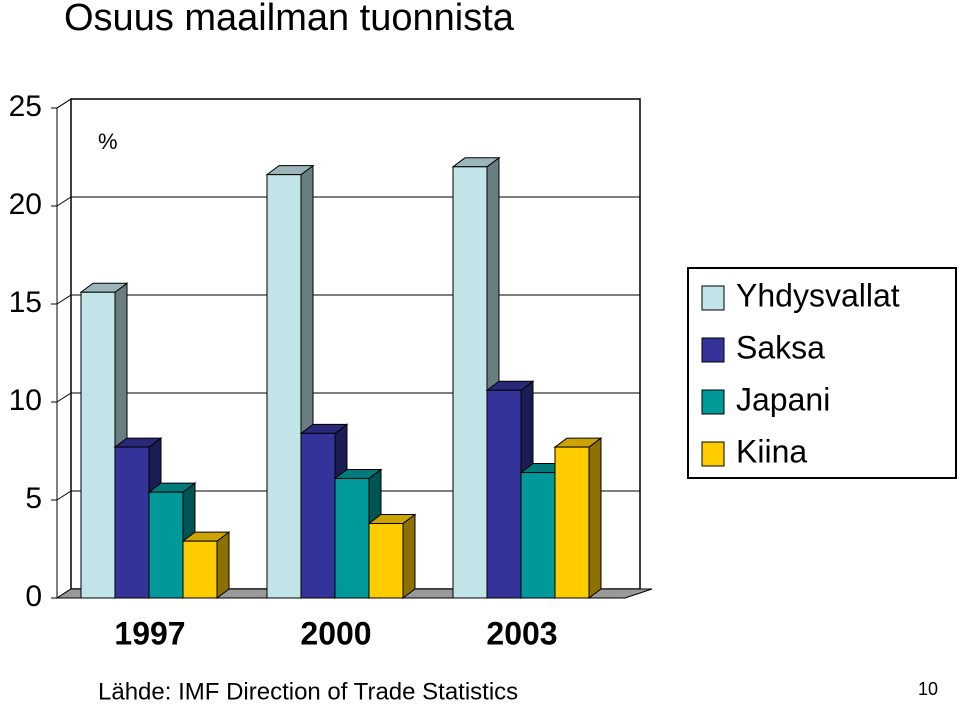 This screenshot has height=706, width=960. I want to click on y-tick-label: 10, so click(25, 400).